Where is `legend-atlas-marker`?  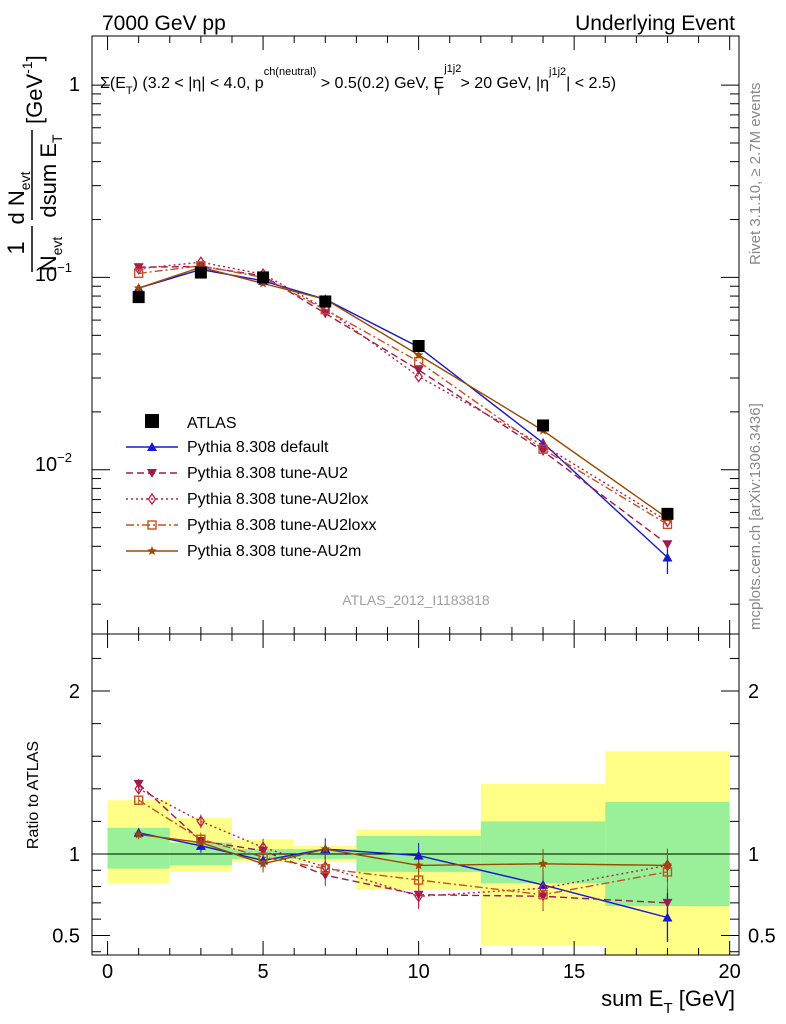 legend-atlas-marker is located at coordinates (152, 421).